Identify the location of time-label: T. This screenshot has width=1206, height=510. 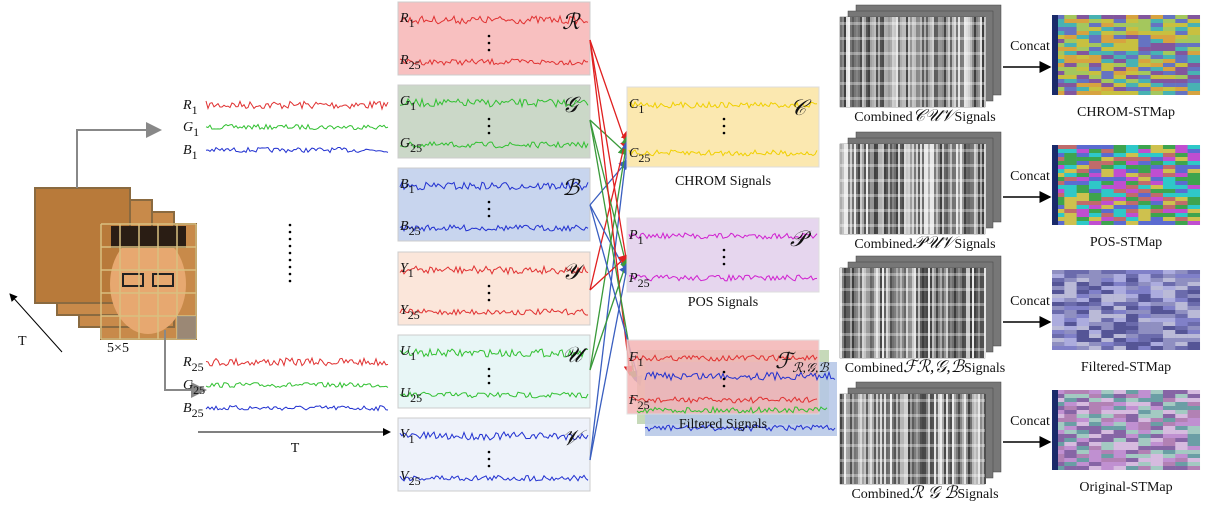
(22, 341).